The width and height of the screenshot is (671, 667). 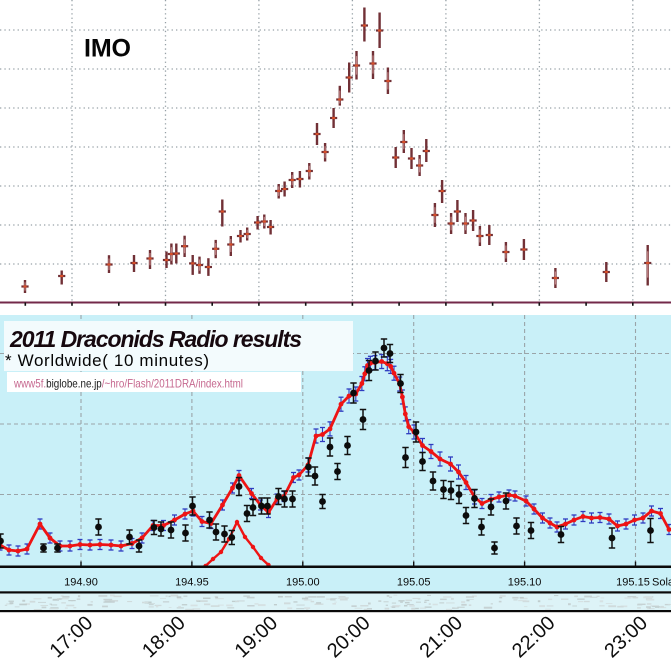 What do you see at coordinates (414, 583) in the screenshot?
I see `svg-text: 195.05` at bounding box center [414, 583].